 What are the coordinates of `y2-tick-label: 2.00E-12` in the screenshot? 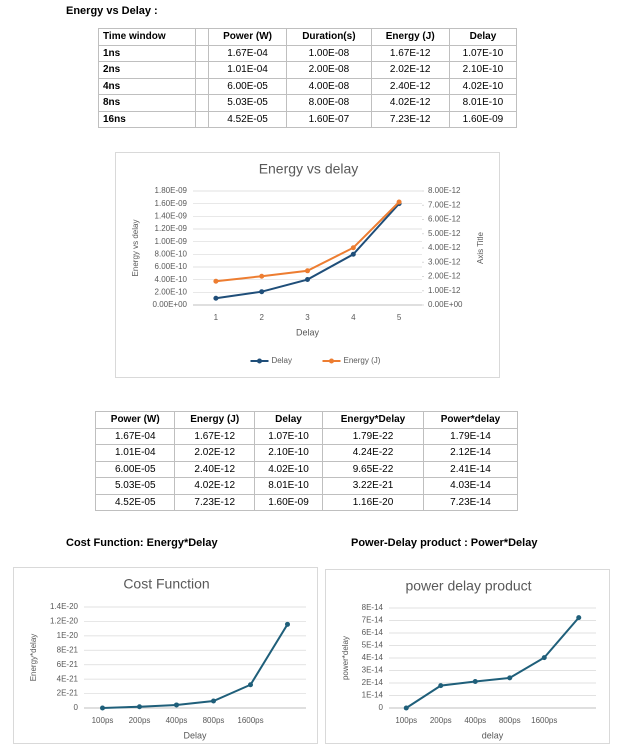 It's located at (444, 276).